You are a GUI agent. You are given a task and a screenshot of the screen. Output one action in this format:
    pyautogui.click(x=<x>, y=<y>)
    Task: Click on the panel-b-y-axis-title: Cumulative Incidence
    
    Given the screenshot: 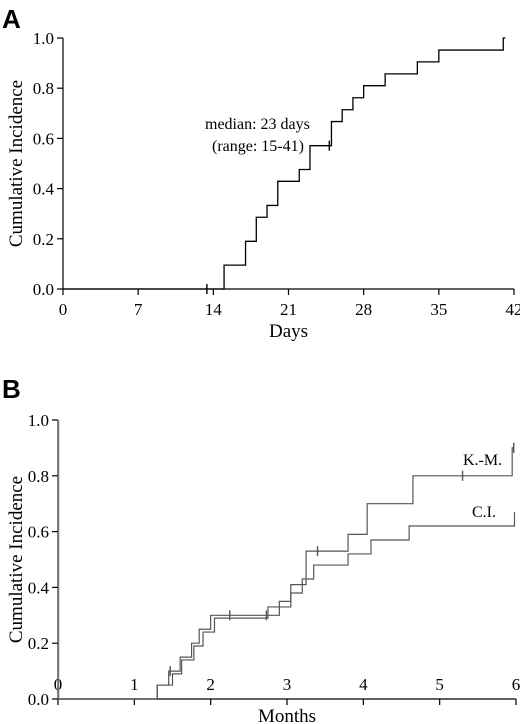 What is the action you would take?
    pyautogui.click(x=16, y=559)
    